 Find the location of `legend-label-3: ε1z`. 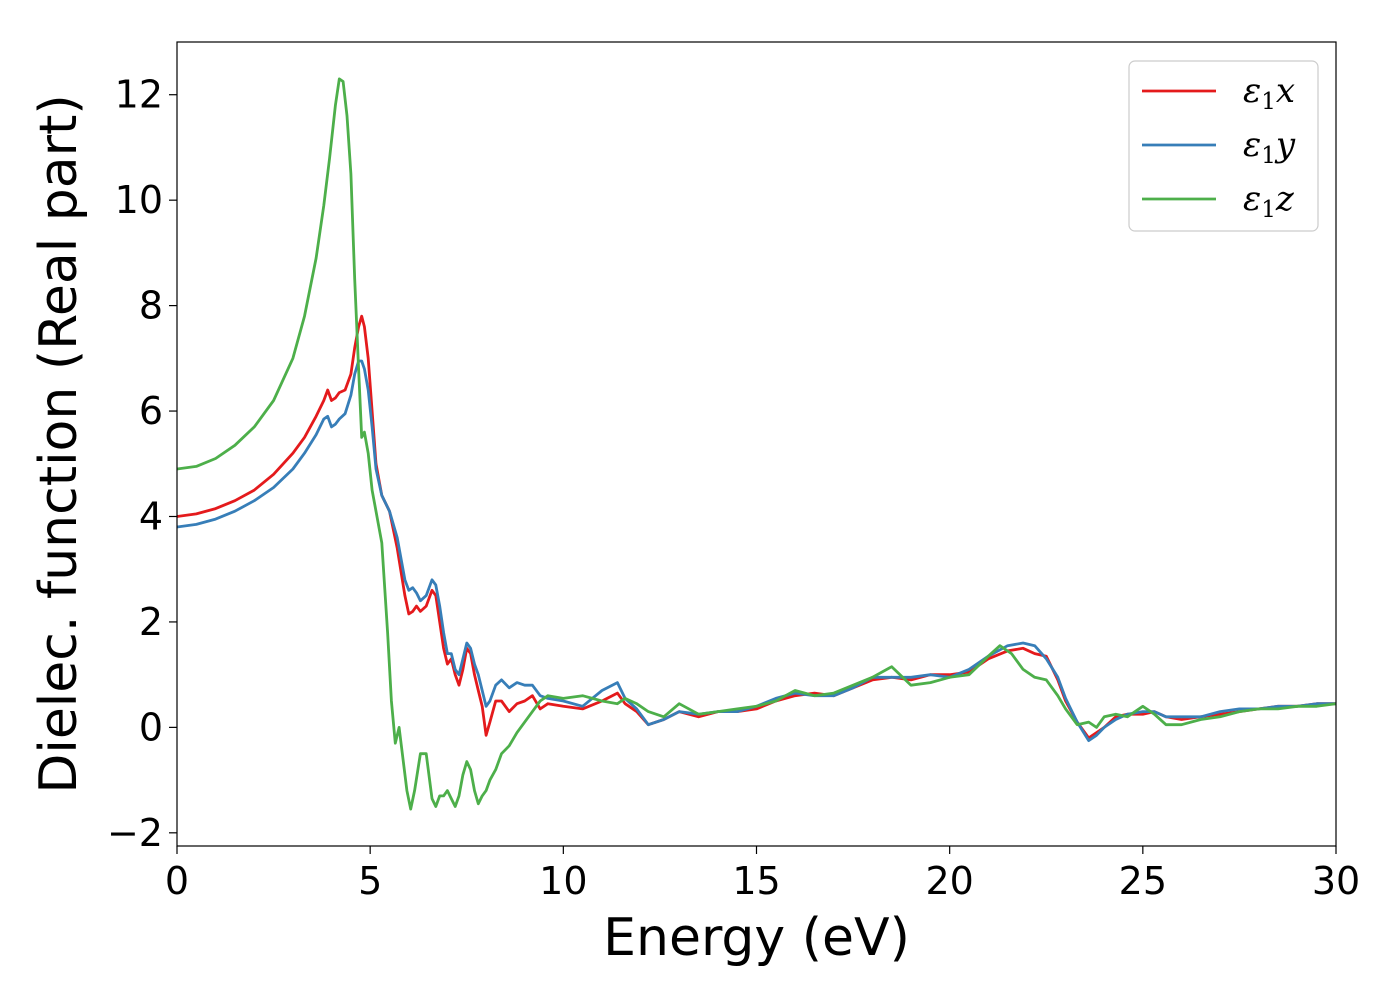

legend-label-3: ε1z is located at coordinates (1269, 201).